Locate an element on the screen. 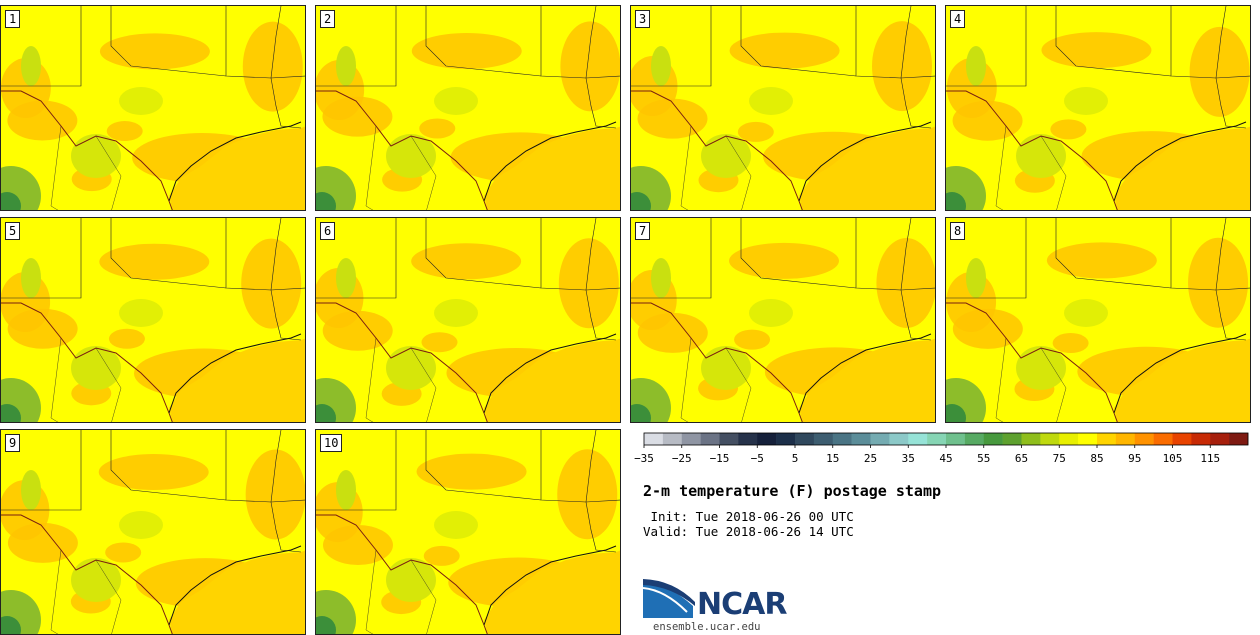 The width and height of the screenshot is (1260, 635). member-panel-1: 1 is located at coordinates (153, 108).